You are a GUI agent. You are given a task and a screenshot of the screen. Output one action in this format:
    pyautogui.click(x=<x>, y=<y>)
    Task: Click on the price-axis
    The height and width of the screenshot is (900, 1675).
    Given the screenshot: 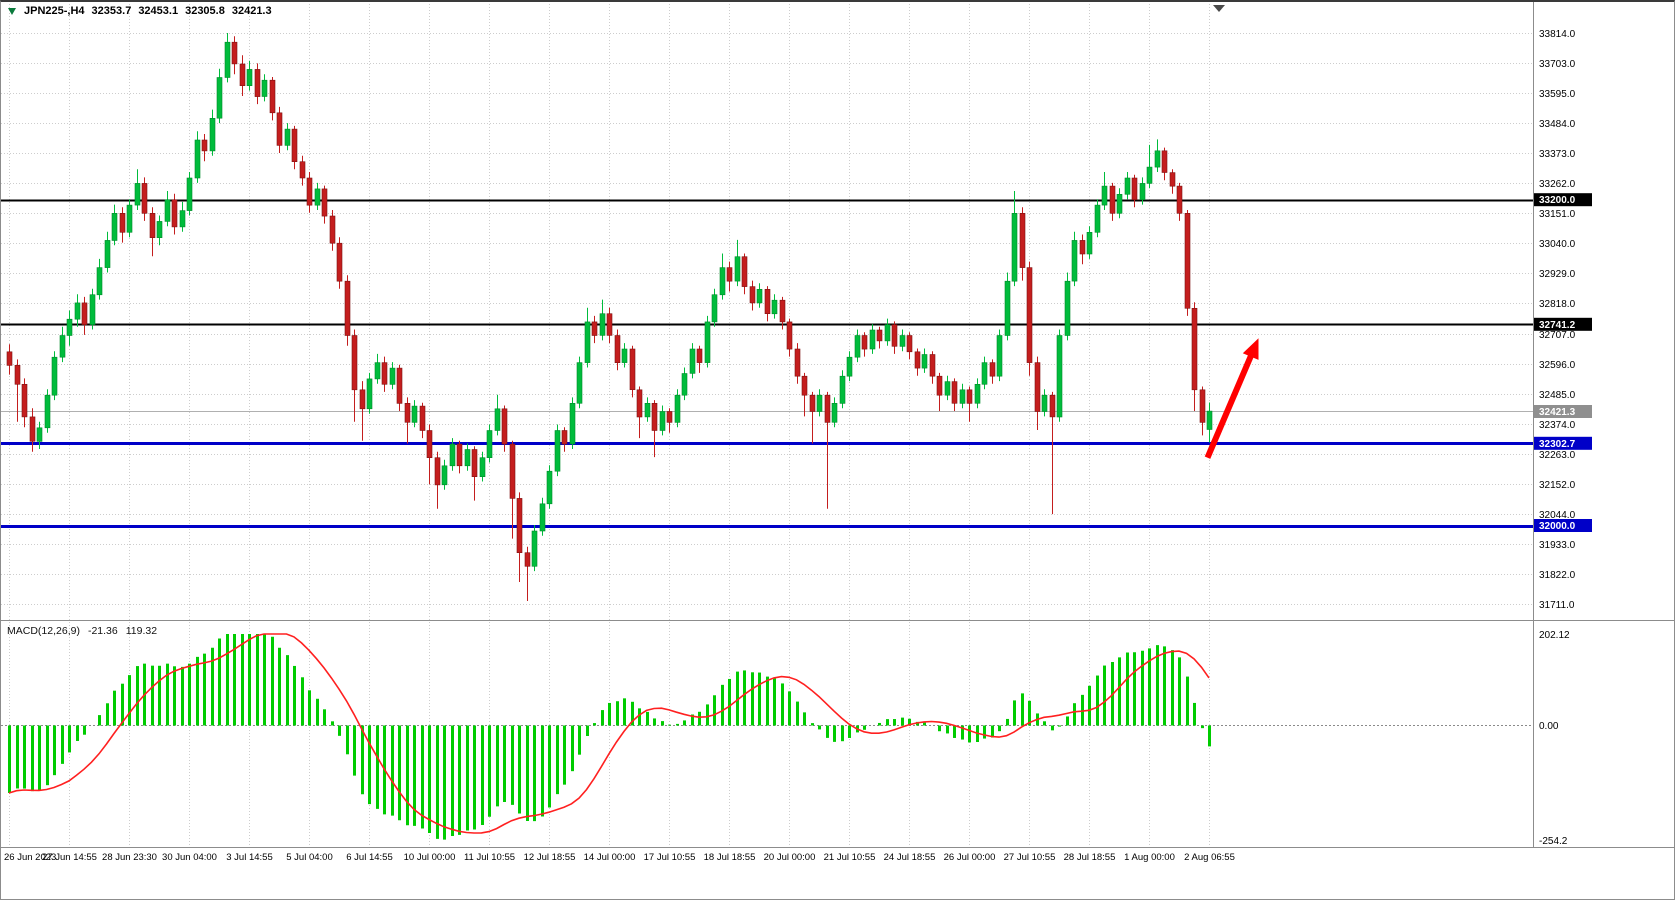 What is the action you would take?
    pyautogui.click(x=1604, y=424)
    